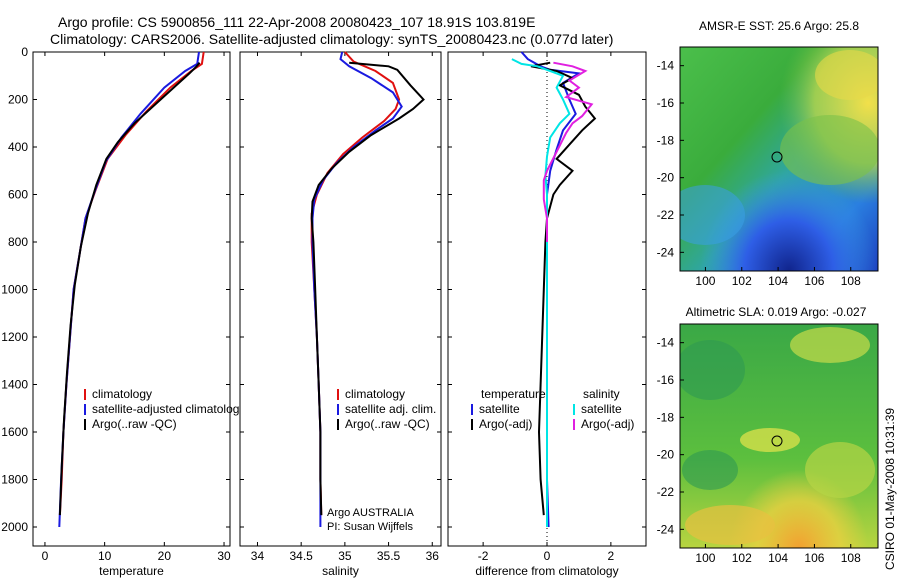 Image resolution: width=900 pixels, height=580 pixels. I want to click on x-axis-label-0: temperature, so click(131, 571).